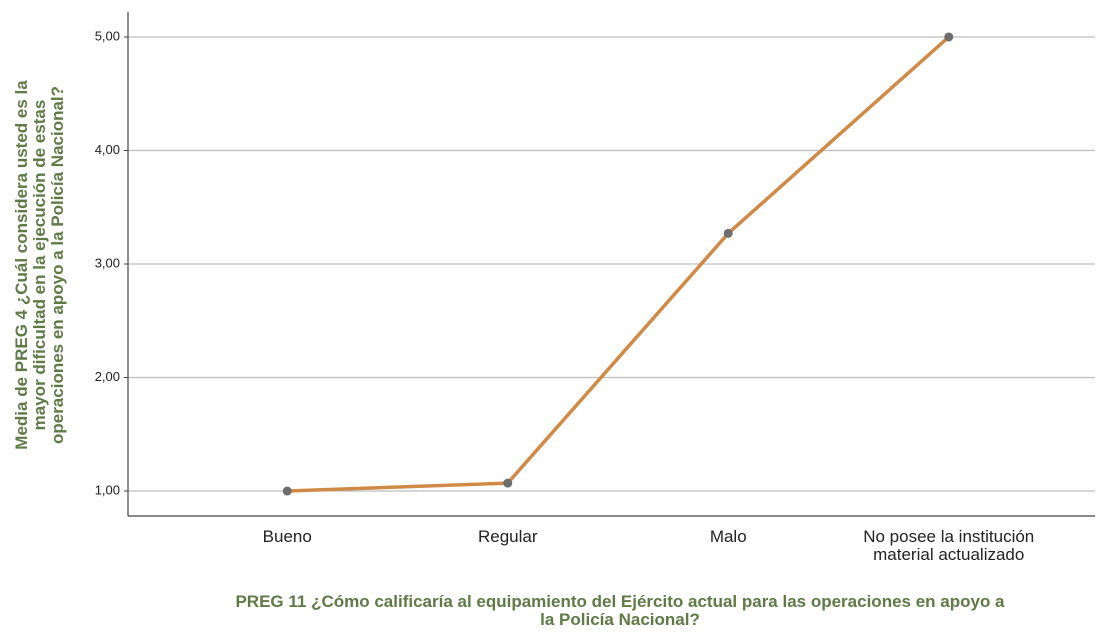 The image size is (1101, 634). I want to click on x-tick-label: Bueno, so click(287, 536).